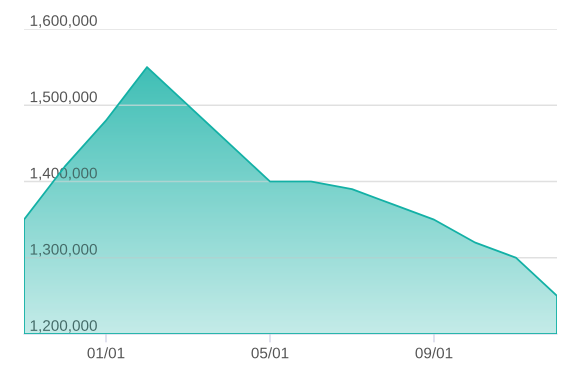 The width and height of the screenshot is (572, 386). What do you see at coordinates (63, 326) in the screenshot?
I see `y-tick-label: 1,200,000` at bounding box center [63, 326].